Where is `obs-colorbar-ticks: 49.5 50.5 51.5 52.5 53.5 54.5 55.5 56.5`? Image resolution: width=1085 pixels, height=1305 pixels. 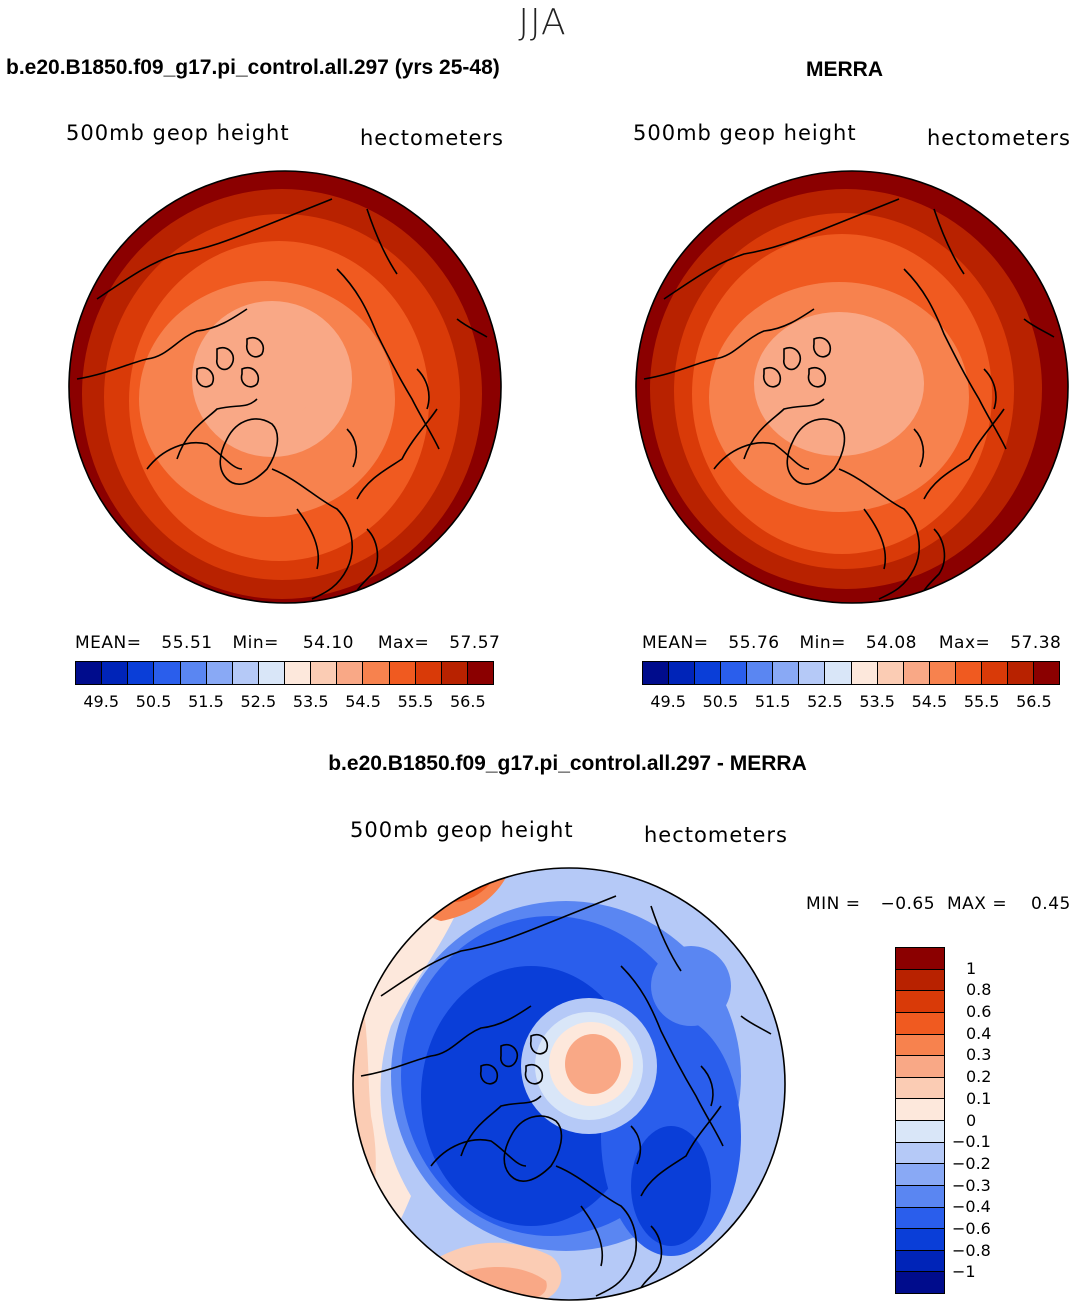 obs-colorbar-ticks: 49.5 50.5 51.5 52.5 53.5 54.5 55.5 56.5 is located at coordinates (851, 702).